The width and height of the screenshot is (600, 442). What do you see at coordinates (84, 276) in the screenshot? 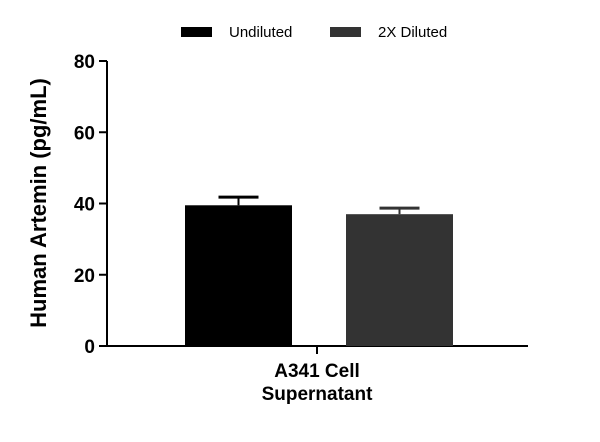
I see `y-tick-label: 20` at bounding box center [84, 276].